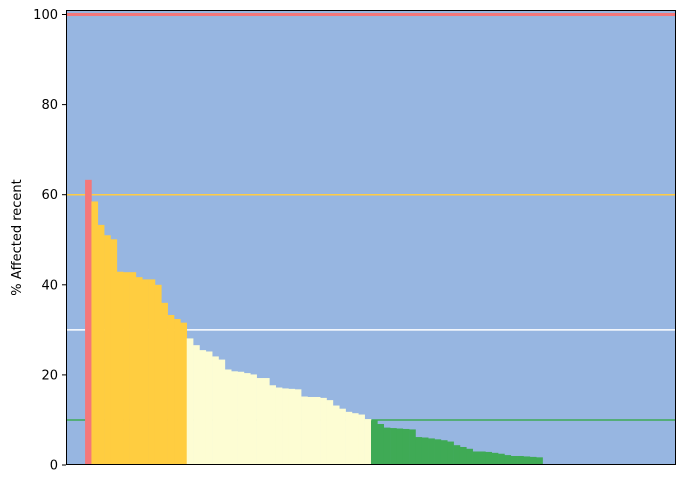 This screenshot has width=685, height=484. What do you see at coordinates (49, 285) in the screenshot?
I see `y-tick-label: 40` at bounding box center [49, 285].